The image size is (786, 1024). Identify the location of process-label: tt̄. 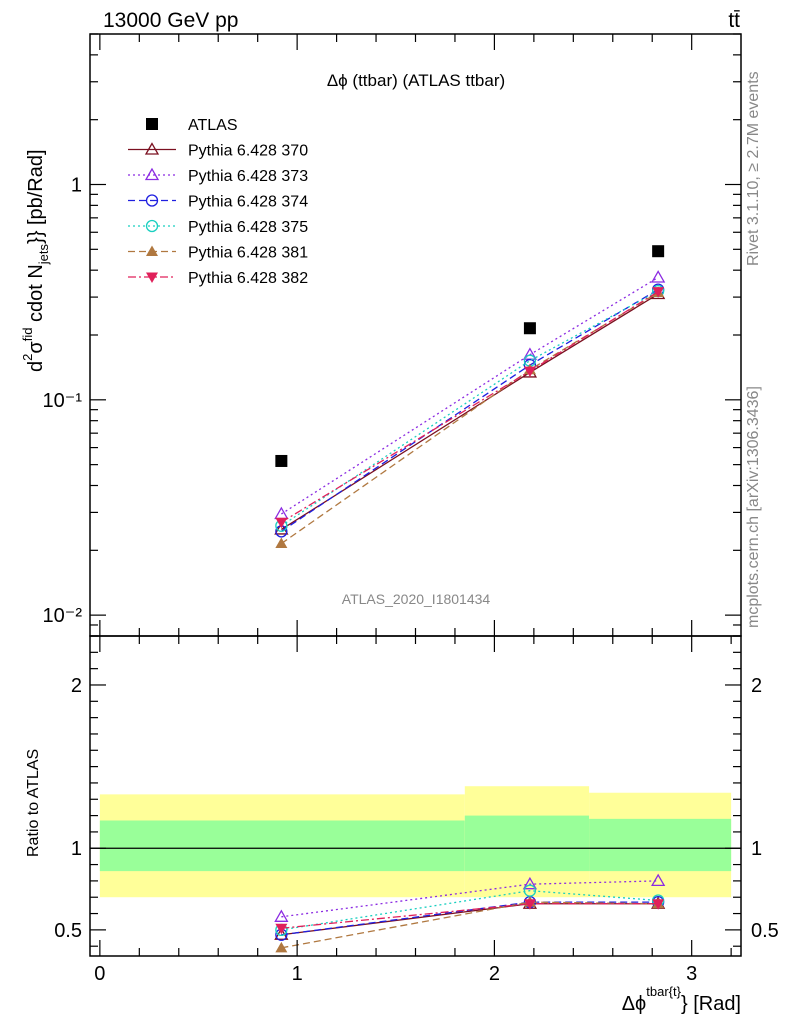
(734, 20).